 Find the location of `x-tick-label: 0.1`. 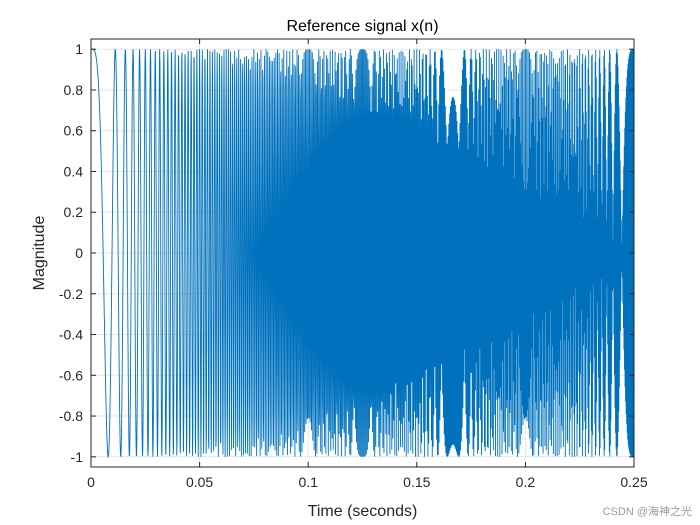

x-tick-label: 0.1 is located at coordinates (308, 482).